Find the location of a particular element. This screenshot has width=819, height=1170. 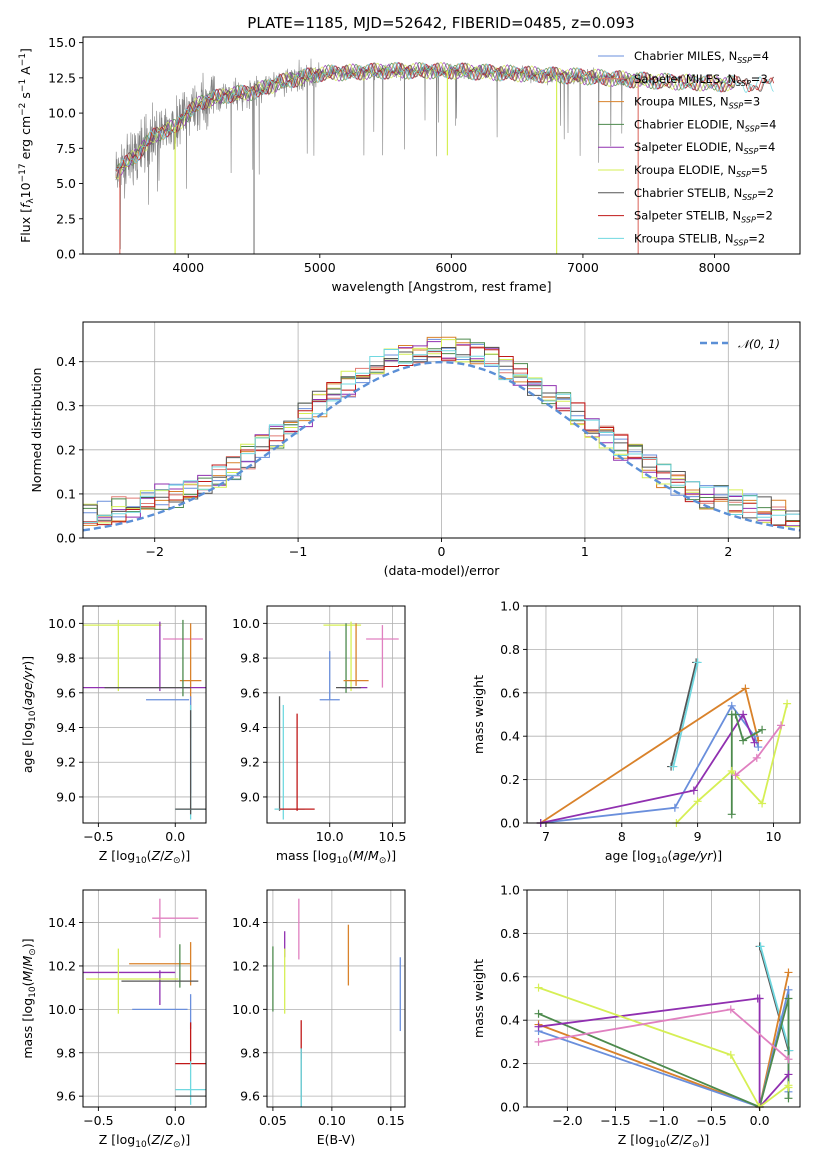

x-tick-label: −1.0 is located at coordinates (663, 1120).